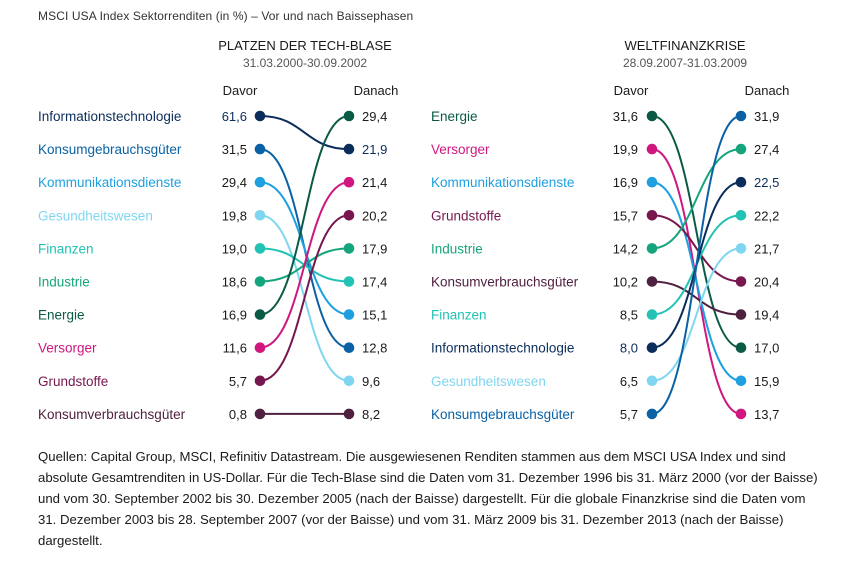 The width and height of the screenshot is (850, 576). Describe the element at coordinates (235, 348) in the screenshot. I see `before-value-versorger: 11,6` at that location.